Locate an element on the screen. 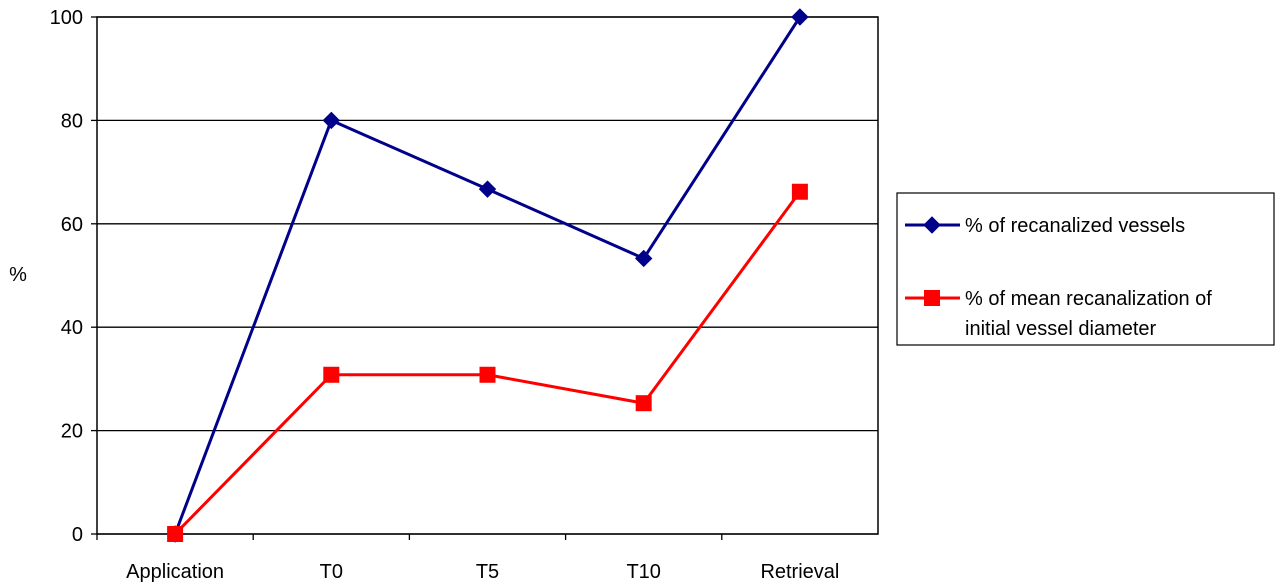  x-tick-label: Application is located at coordinates (175, 572).